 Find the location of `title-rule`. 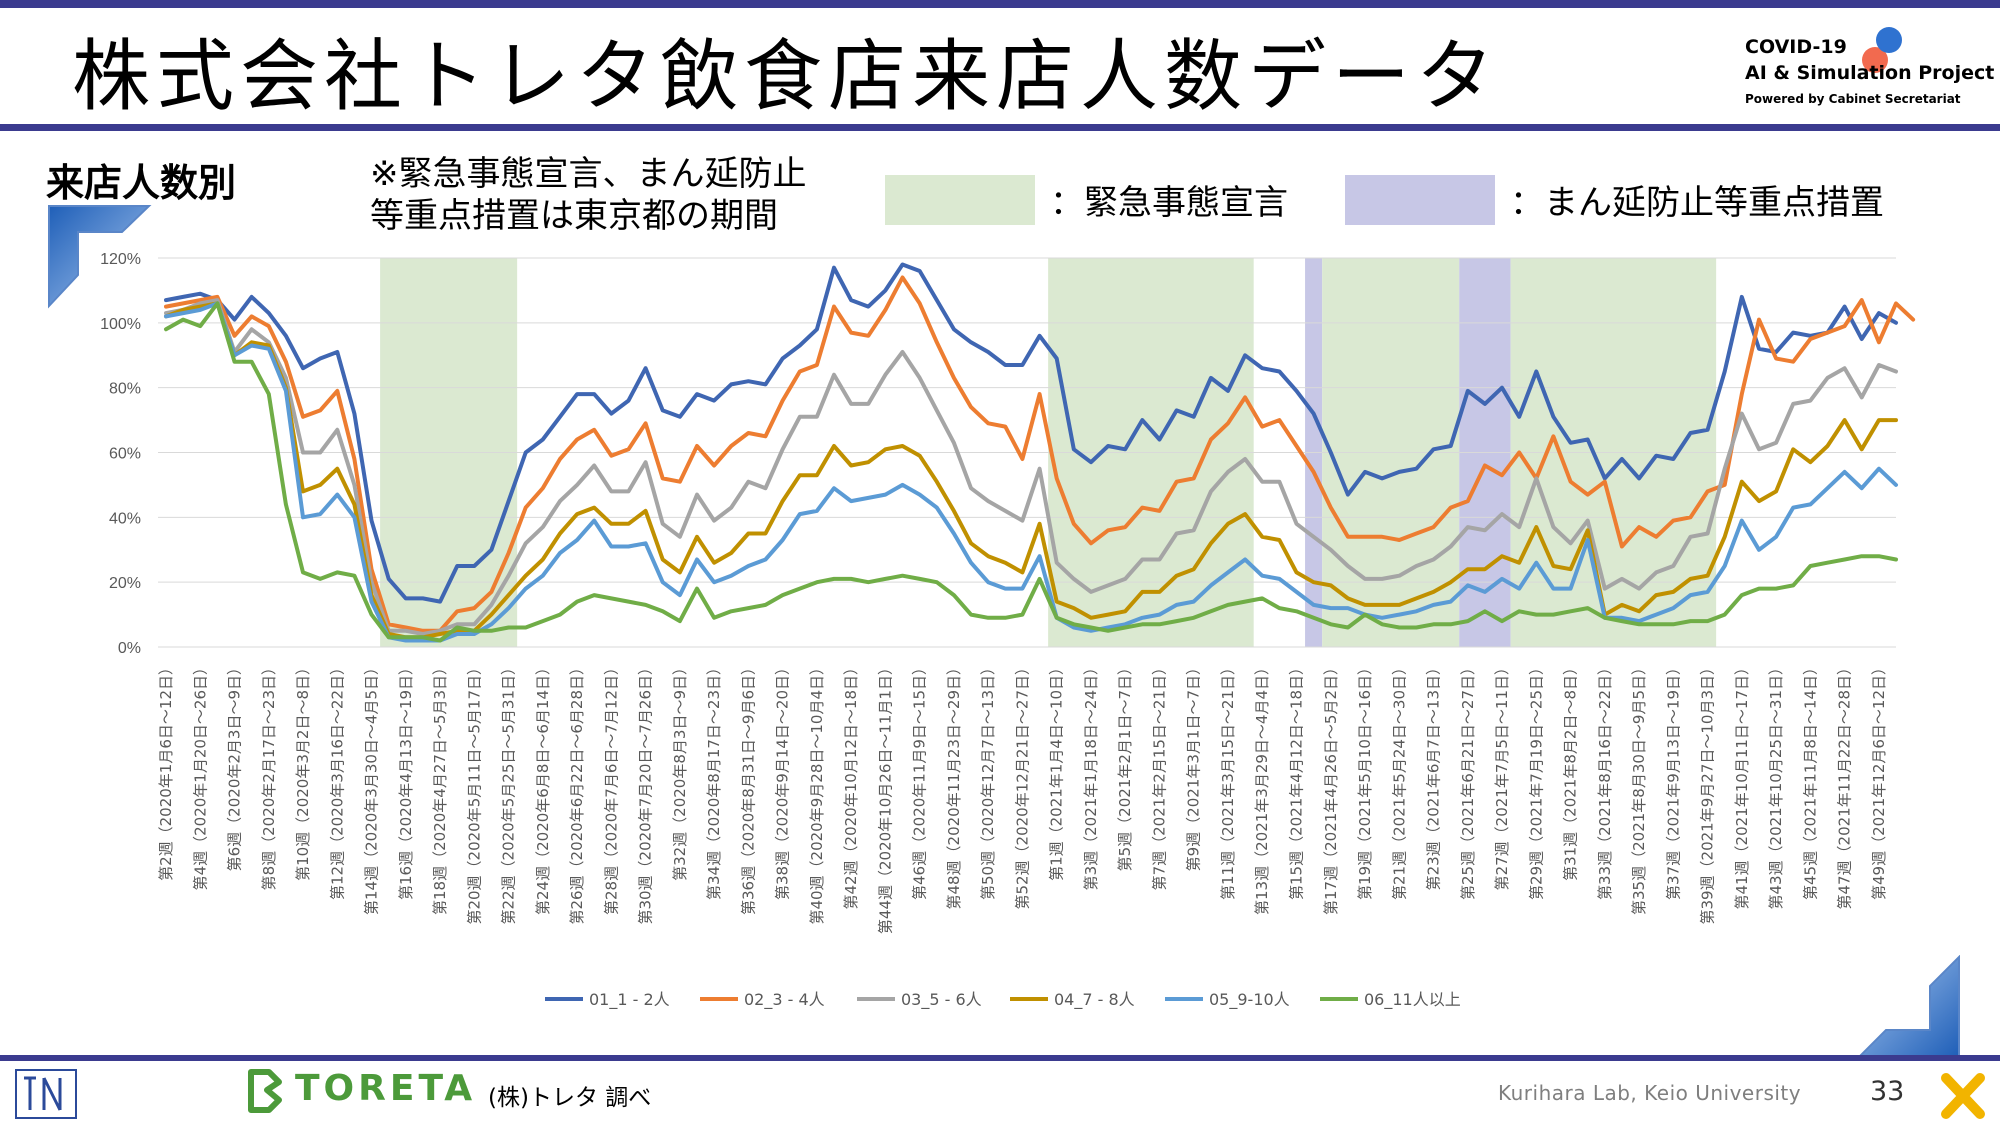

title-rule is located at coordinates (1000, 127).